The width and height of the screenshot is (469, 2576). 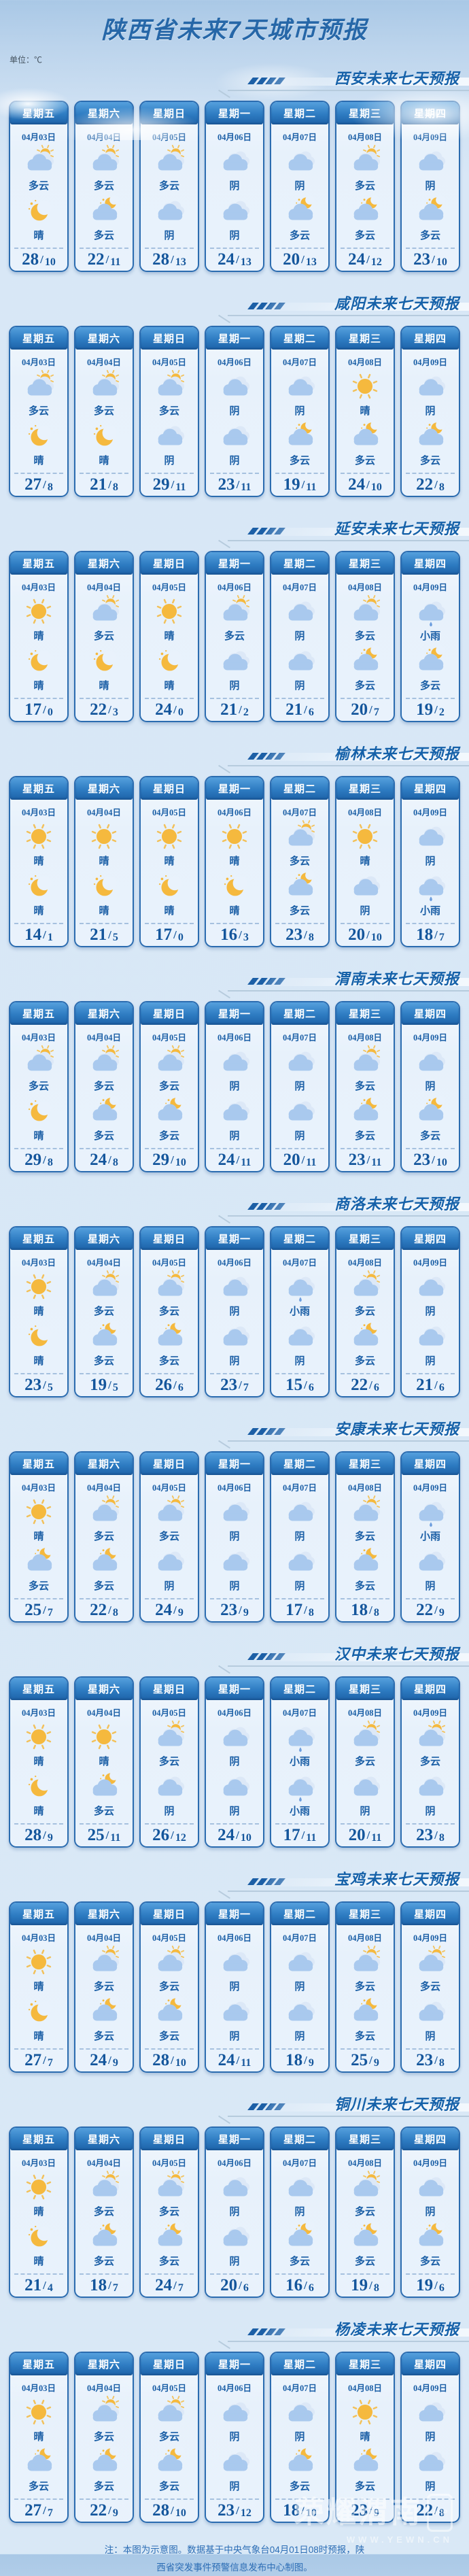 I want to click on temperature: 24 / 10, so click(x=365, y=485).